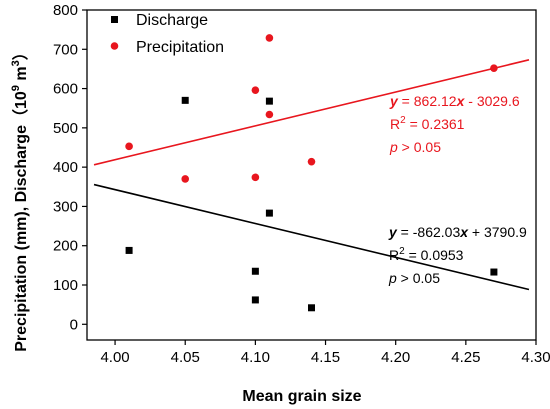 This screenshot has height=409, width=550. What do you see at coordinates (301, 396) in the screenshot?
I see `x-axis-title: Mean grain size` at bounding box center [301, 396].